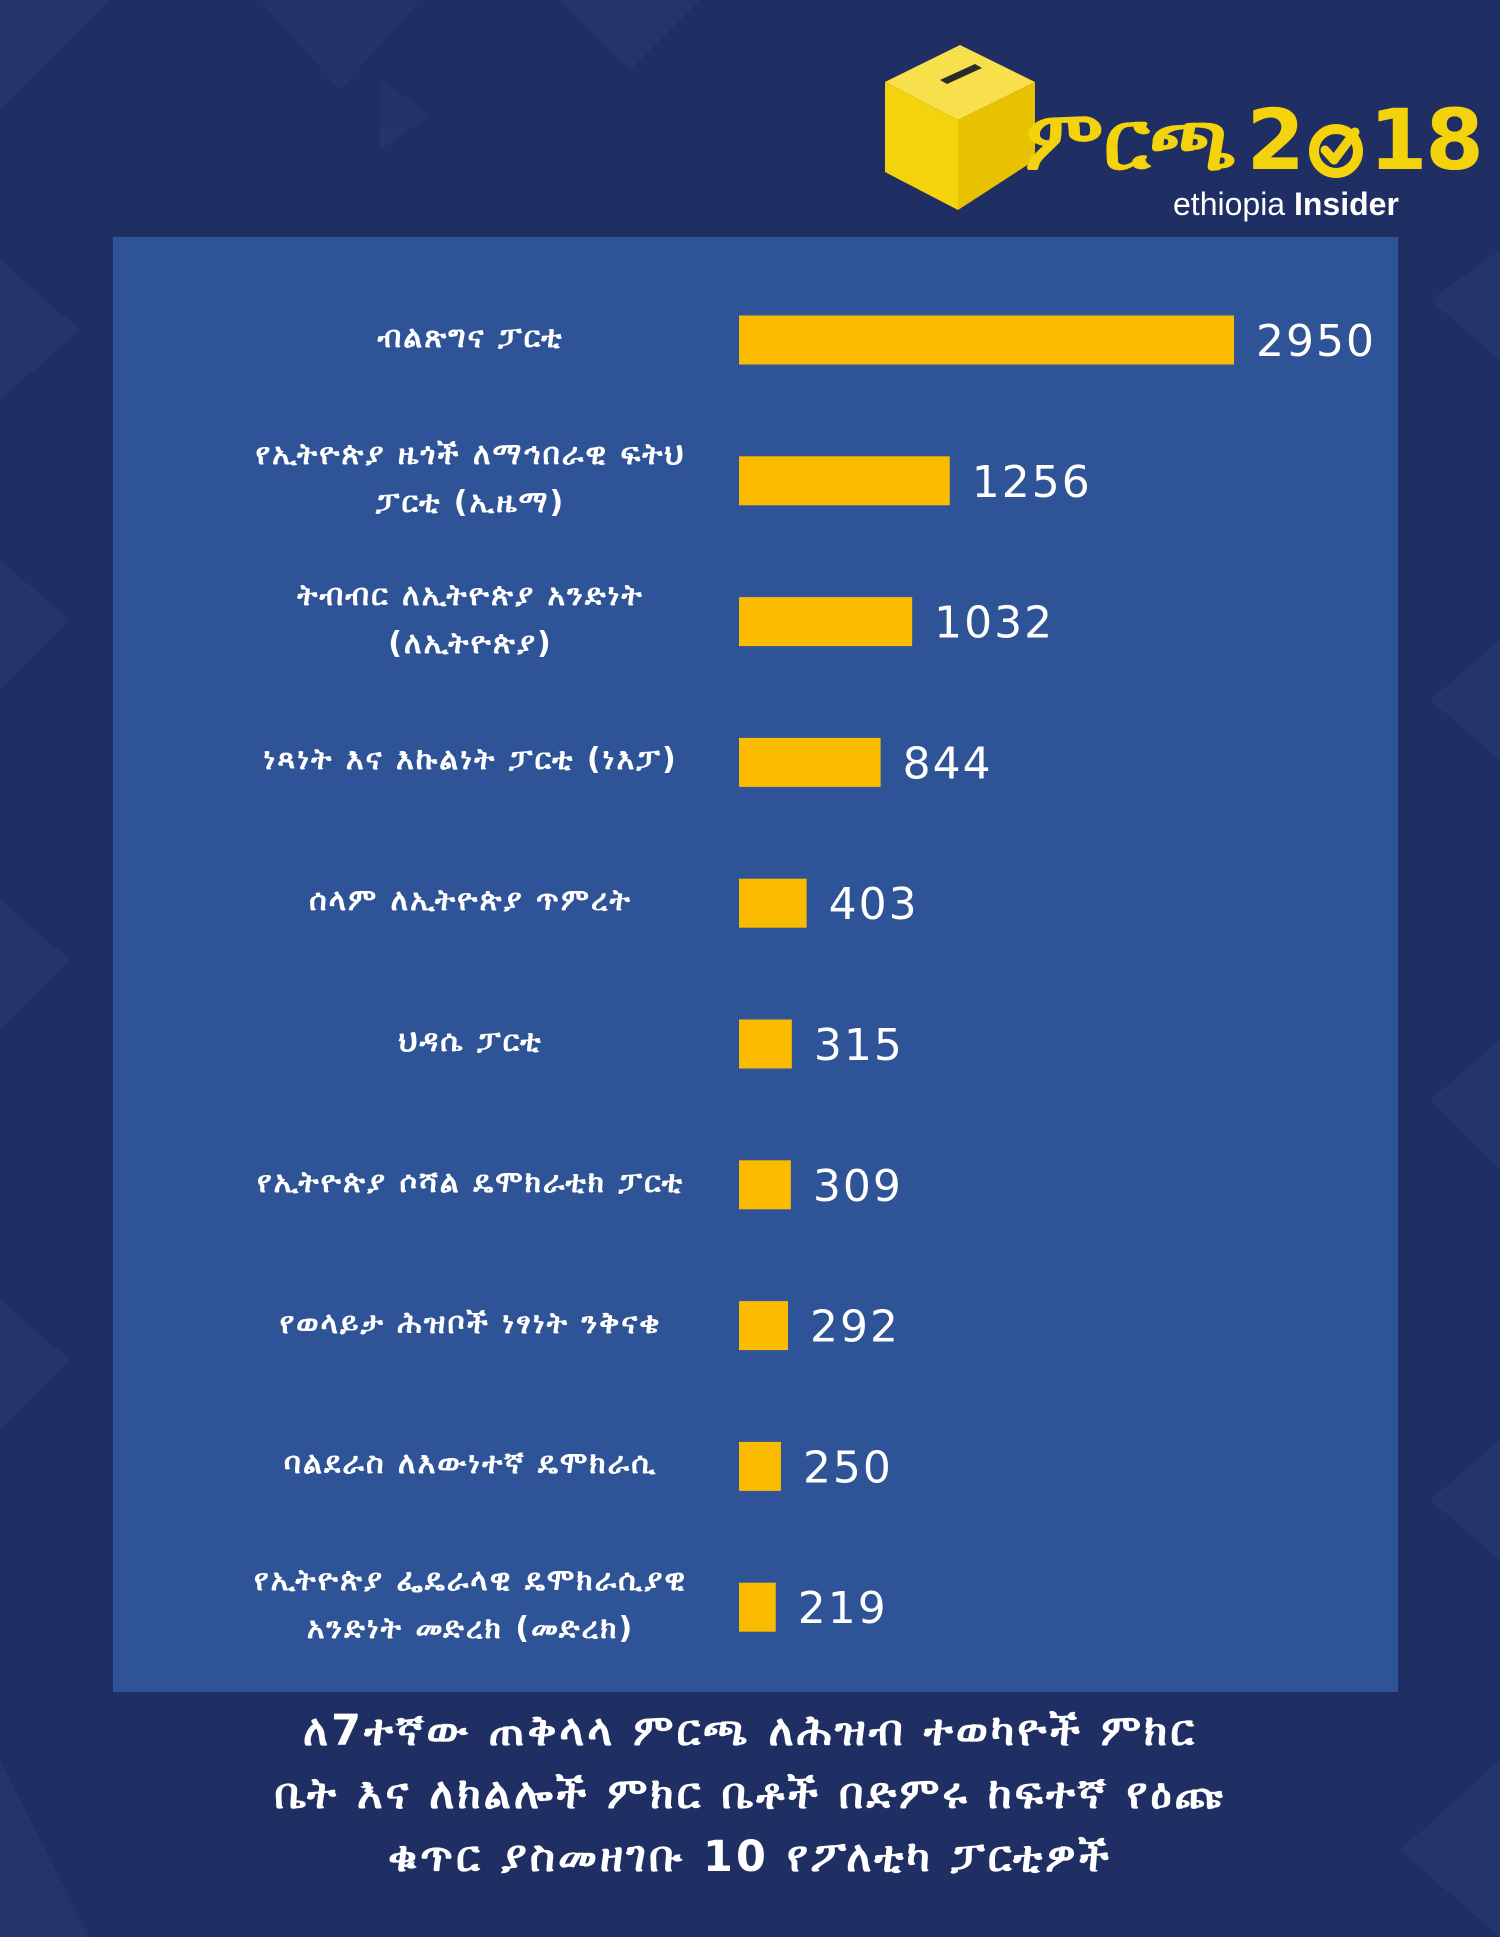 The image size is (1500, 1937). I want to click on election-2018-logo: ምርጫ 2 18 ethiopia Insider, so click(1182, 135).